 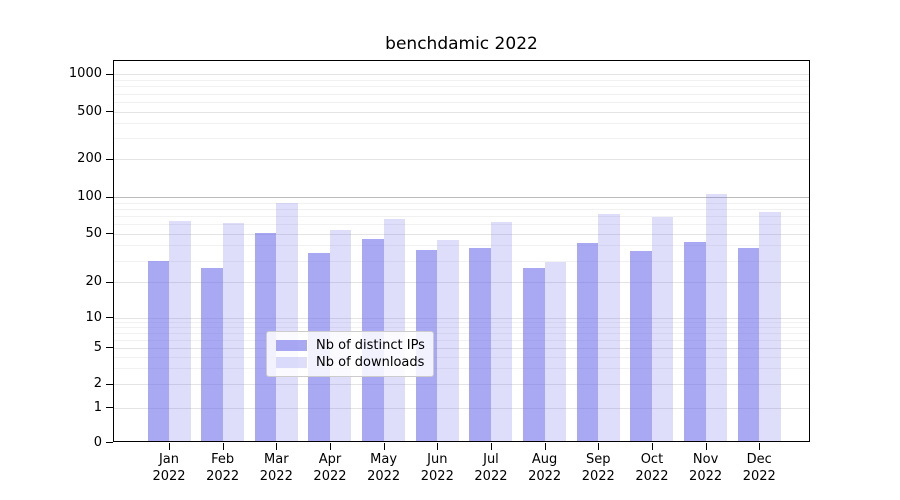 I want to click on y-axis-tick-label: 100, so click(x=89, y=196).